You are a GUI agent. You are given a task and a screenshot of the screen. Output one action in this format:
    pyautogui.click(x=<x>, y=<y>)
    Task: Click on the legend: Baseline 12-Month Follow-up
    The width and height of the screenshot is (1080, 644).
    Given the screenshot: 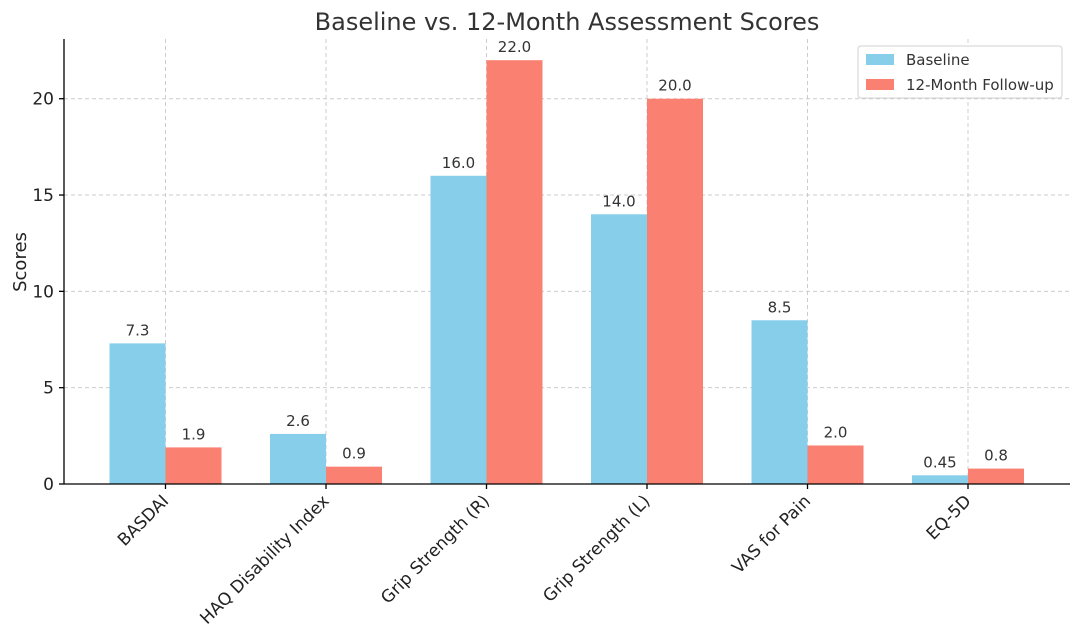 What is the action you would take?
    pyautogui.click(x=960, y=72)
    